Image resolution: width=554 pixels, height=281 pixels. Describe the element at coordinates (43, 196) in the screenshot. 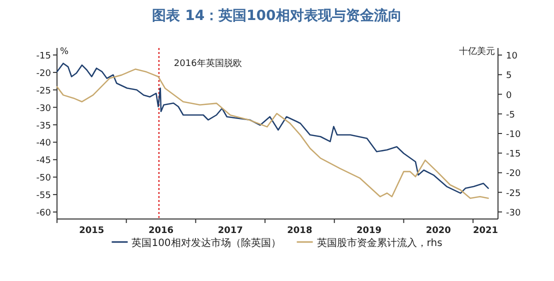

I see `y-tick-label: -55` at that location.